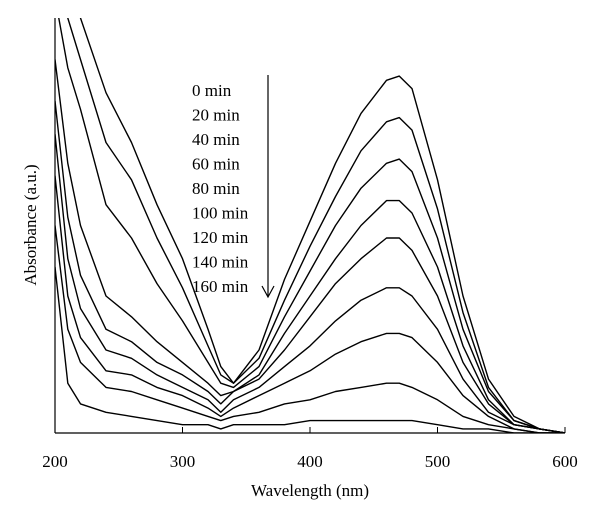 The width and height of the screenshot is (600, 524). What do you see at coordinates (220, 237) in the screenshot?
I see `legend-label: 120 min` at bounding box center [220, 237].